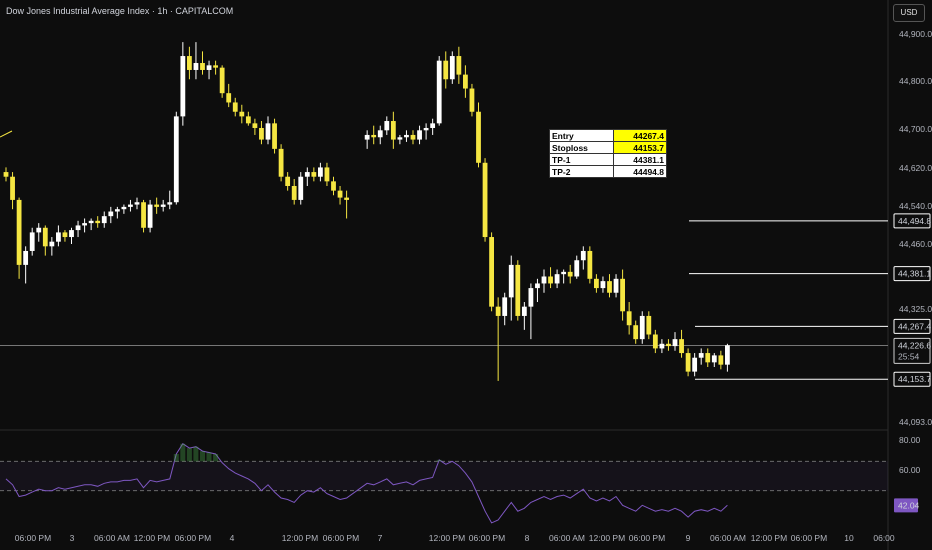  Describe the element at coordinates (72, 538) in the screenshot. I see `time-tick-label: 3` at that location.